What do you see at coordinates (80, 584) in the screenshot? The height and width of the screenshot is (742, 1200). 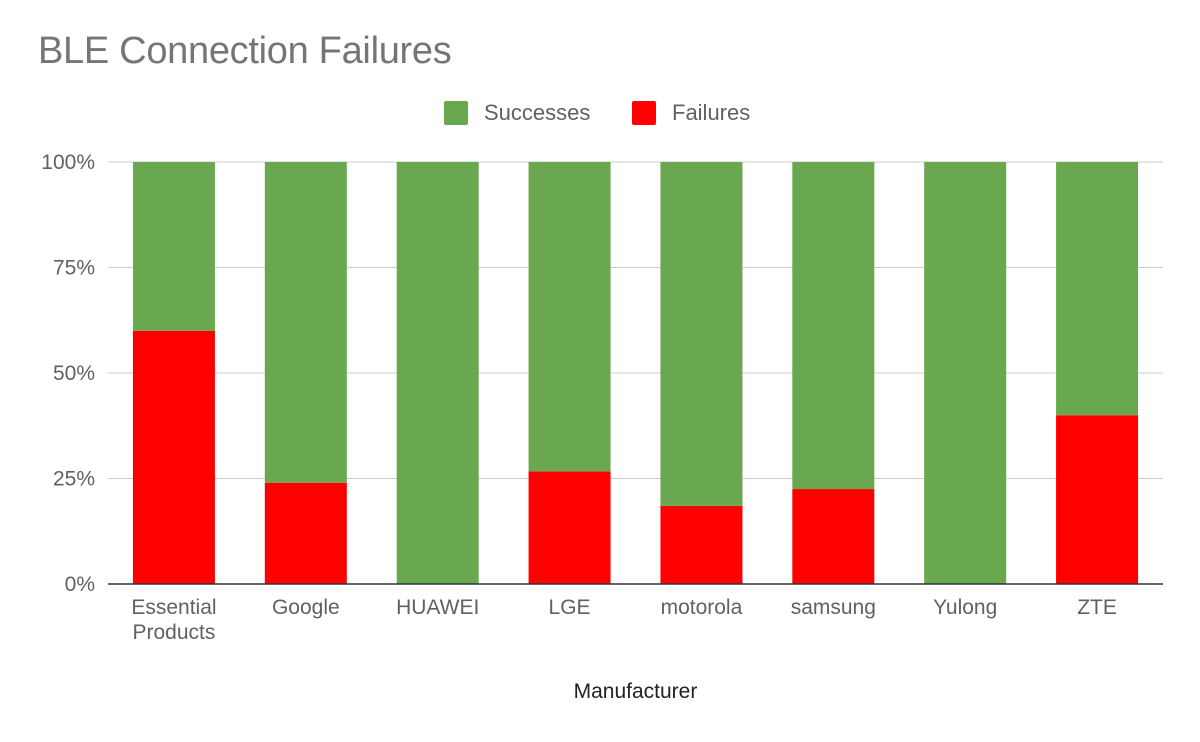 I see `y-tick-label: 0%` at bounding box center [80, 584].